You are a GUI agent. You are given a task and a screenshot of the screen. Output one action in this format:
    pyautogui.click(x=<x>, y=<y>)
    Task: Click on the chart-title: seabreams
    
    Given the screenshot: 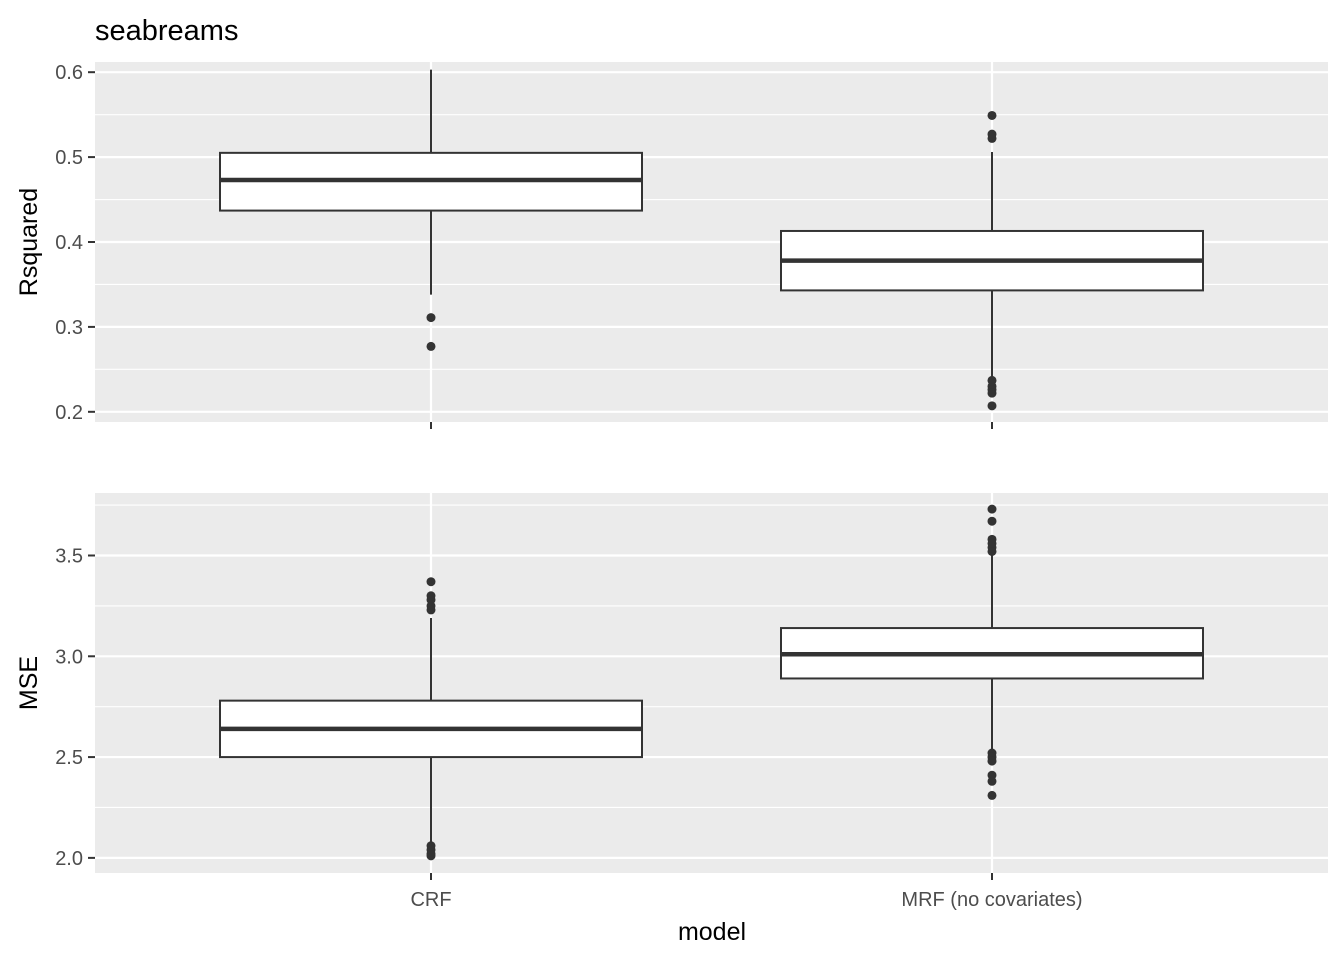 What is the action you would take?
    pyautogui.click(x=166, y=31)
    